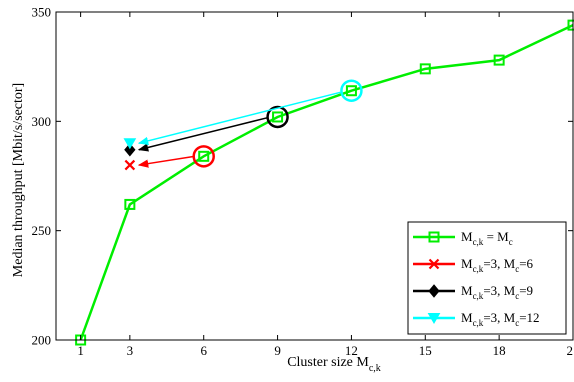 Image resolution: width=574 pixels, height=382 pixels. I want to click on legend-label-3-part-0: M, so click(467, 317).